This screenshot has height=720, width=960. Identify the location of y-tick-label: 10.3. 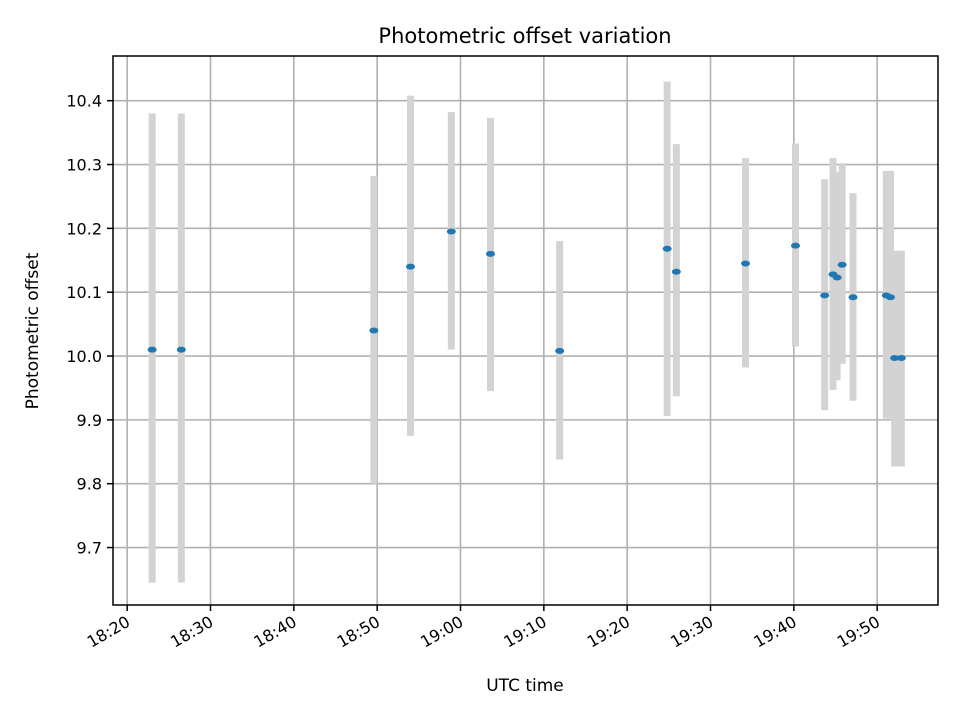
(84, 165).